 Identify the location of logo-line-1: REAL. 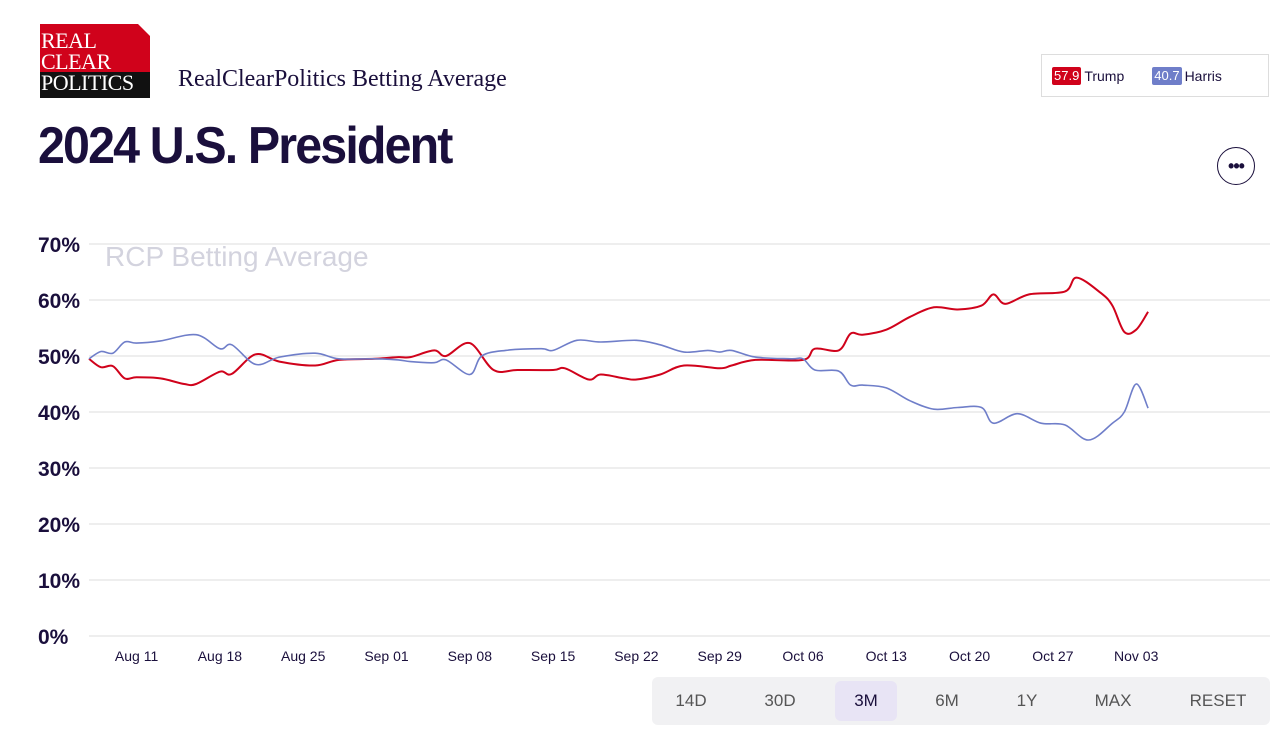
(69, 40).